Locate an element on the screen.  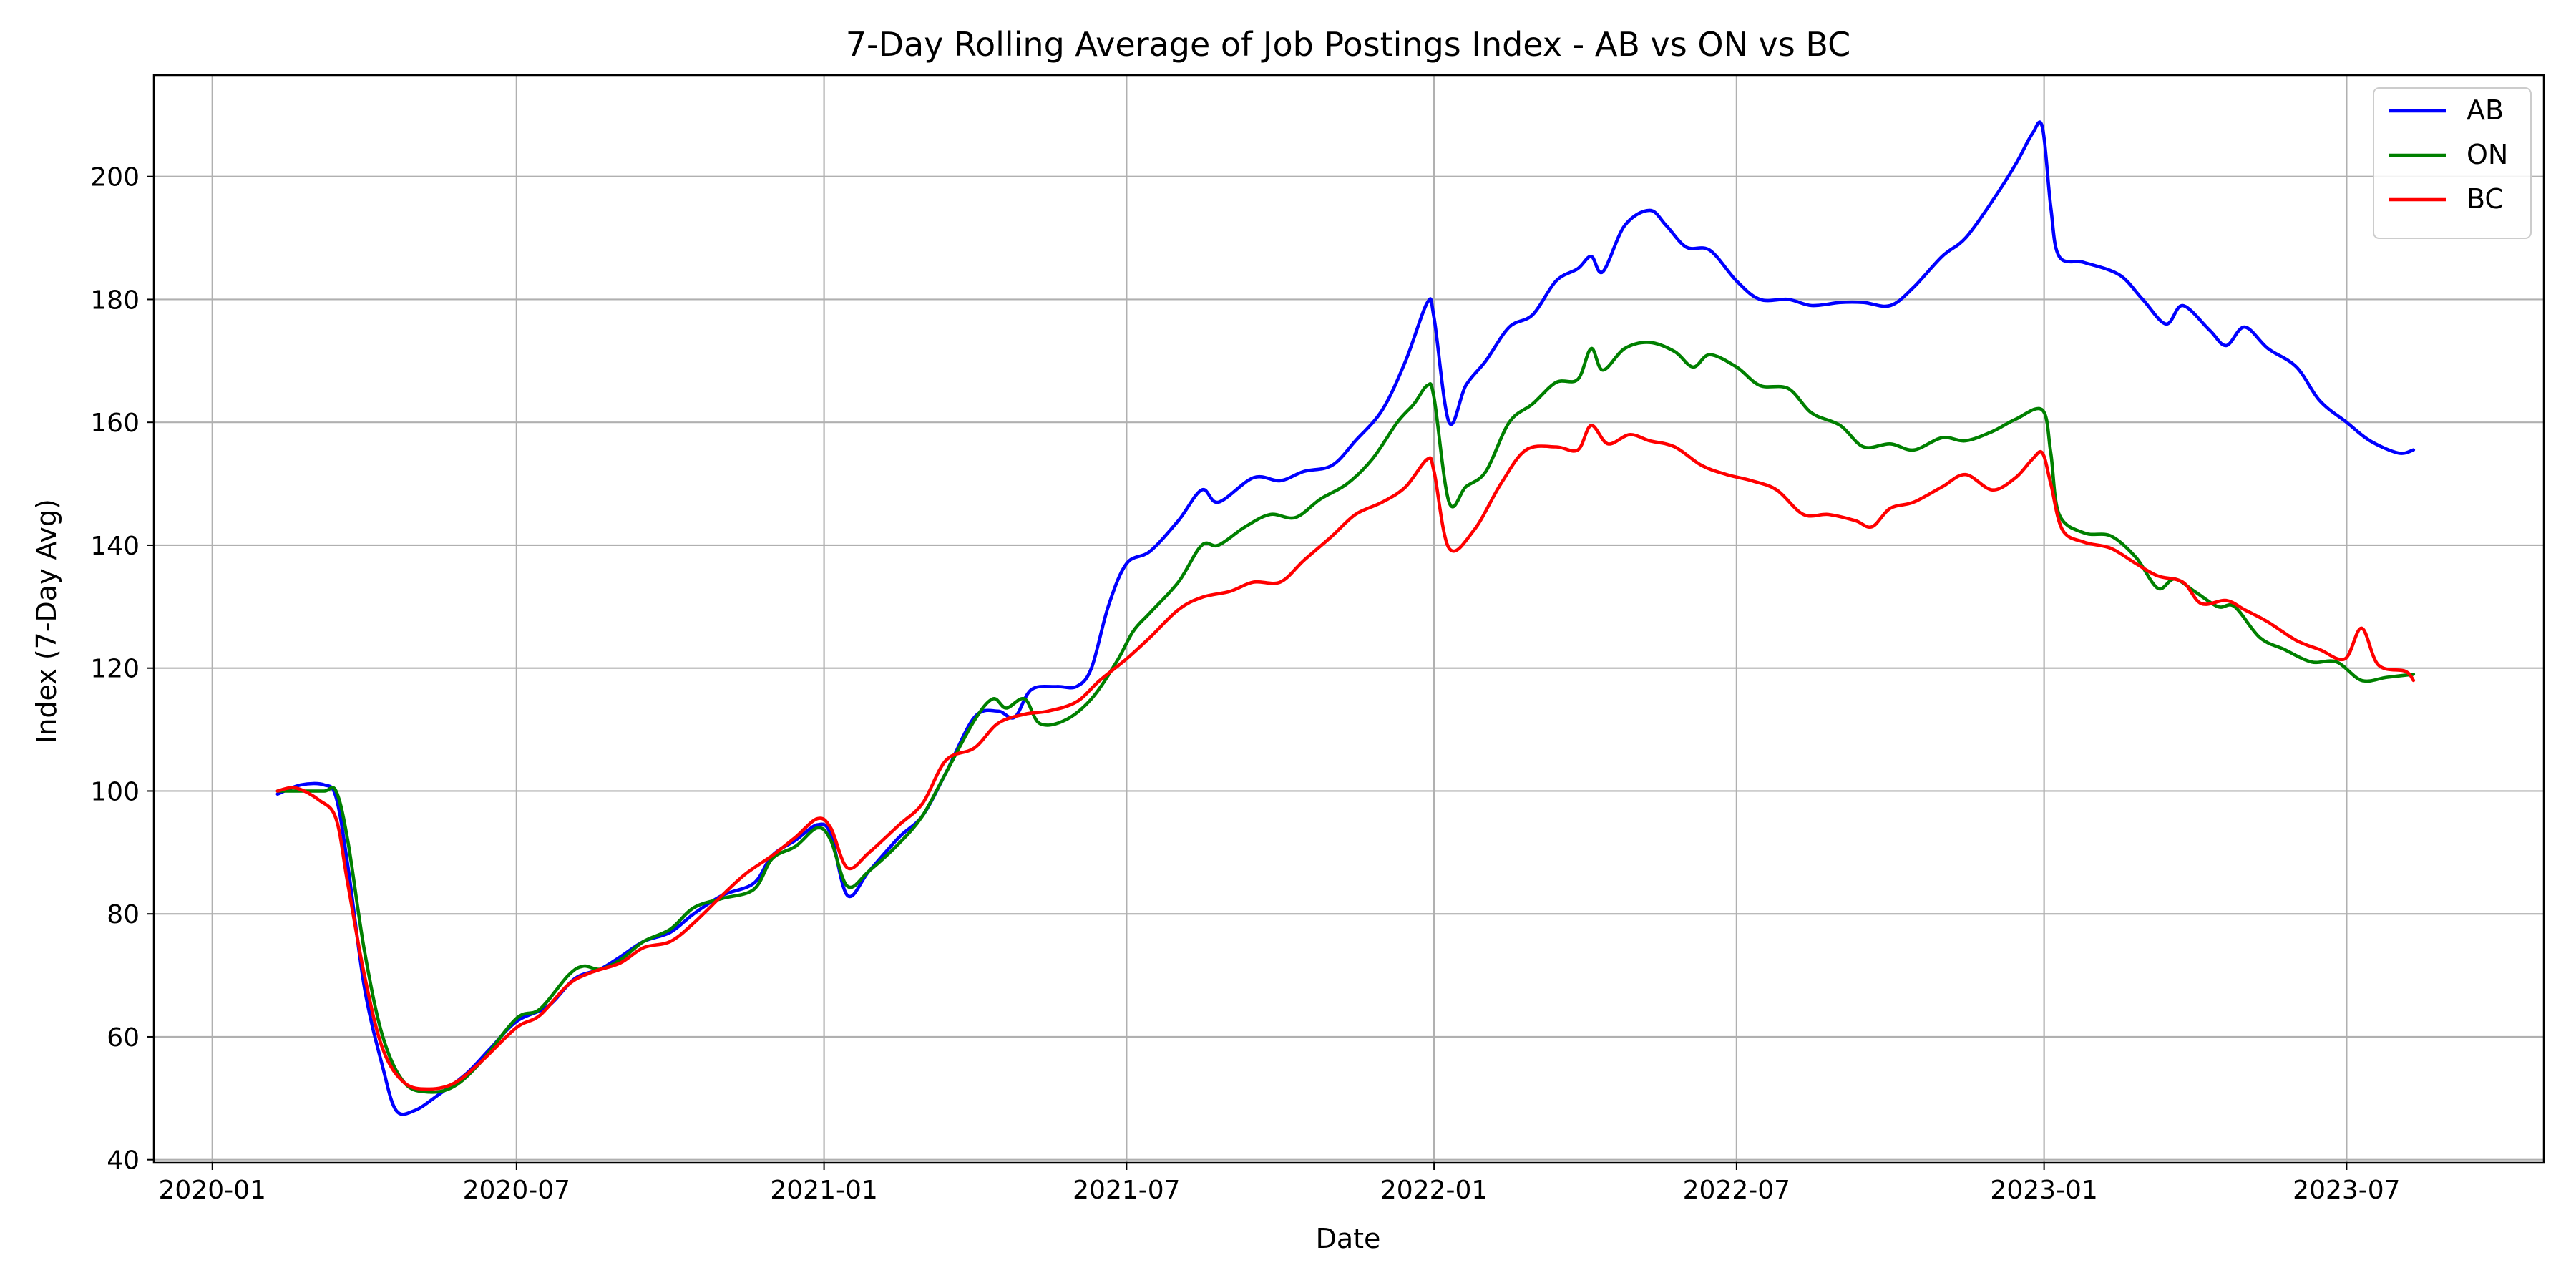
x-tick-label: 2021-07 is located at coordinates (1126, 1190).